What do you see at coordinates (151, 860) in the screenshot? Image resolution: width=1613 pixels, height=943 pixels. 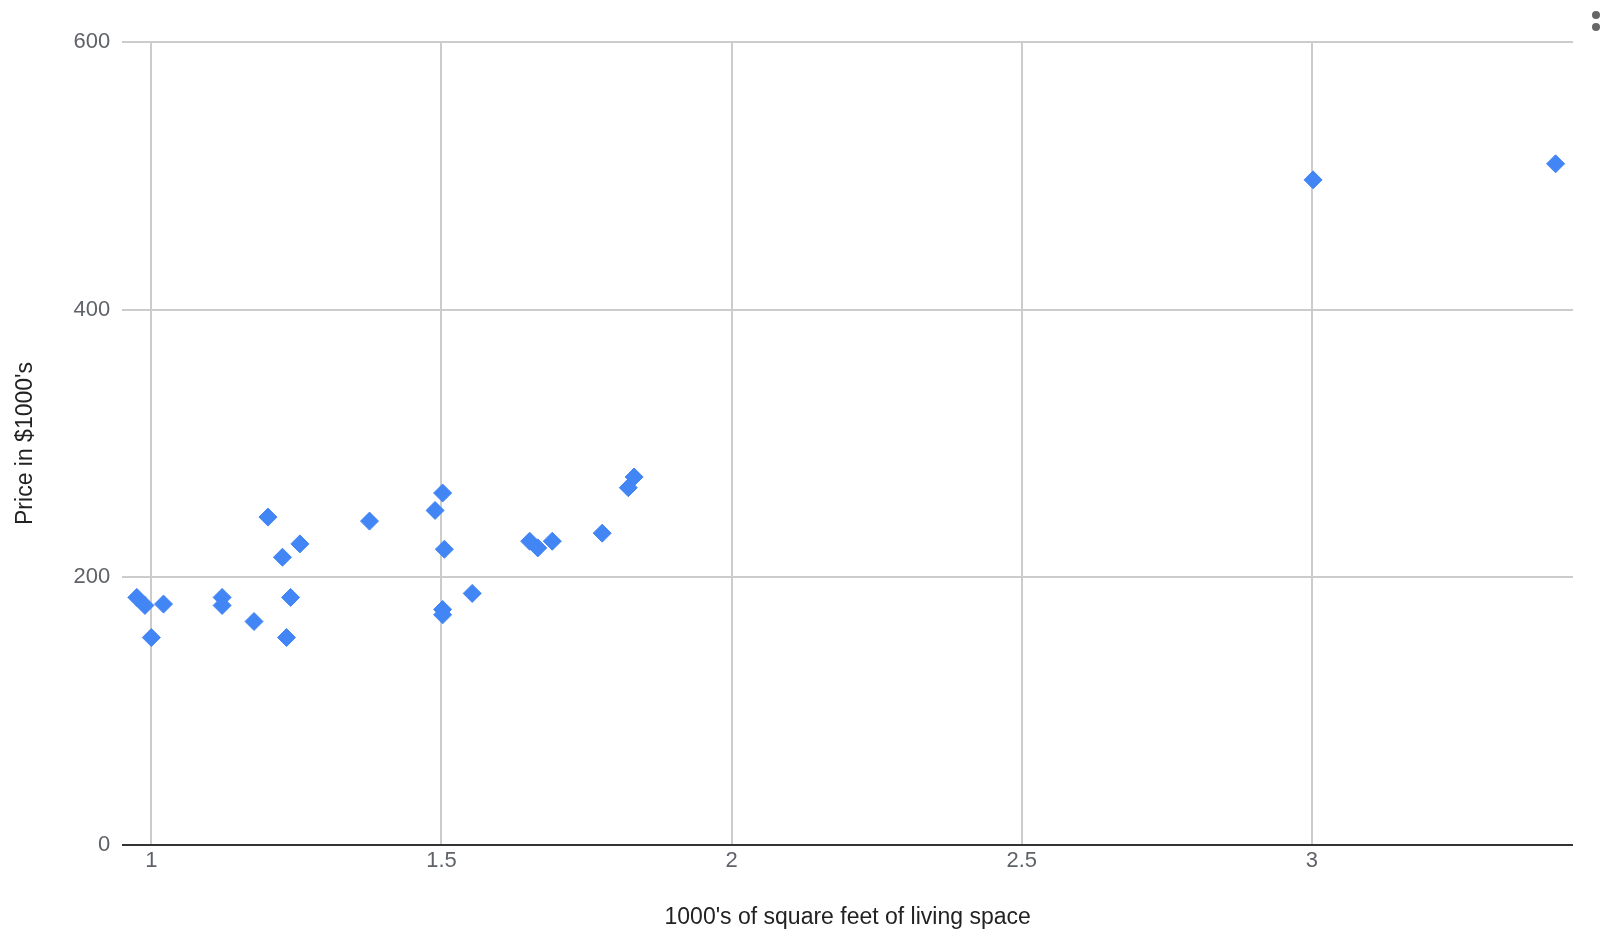 I see `x-tick-label: 1` at bounding box center [151, 860].